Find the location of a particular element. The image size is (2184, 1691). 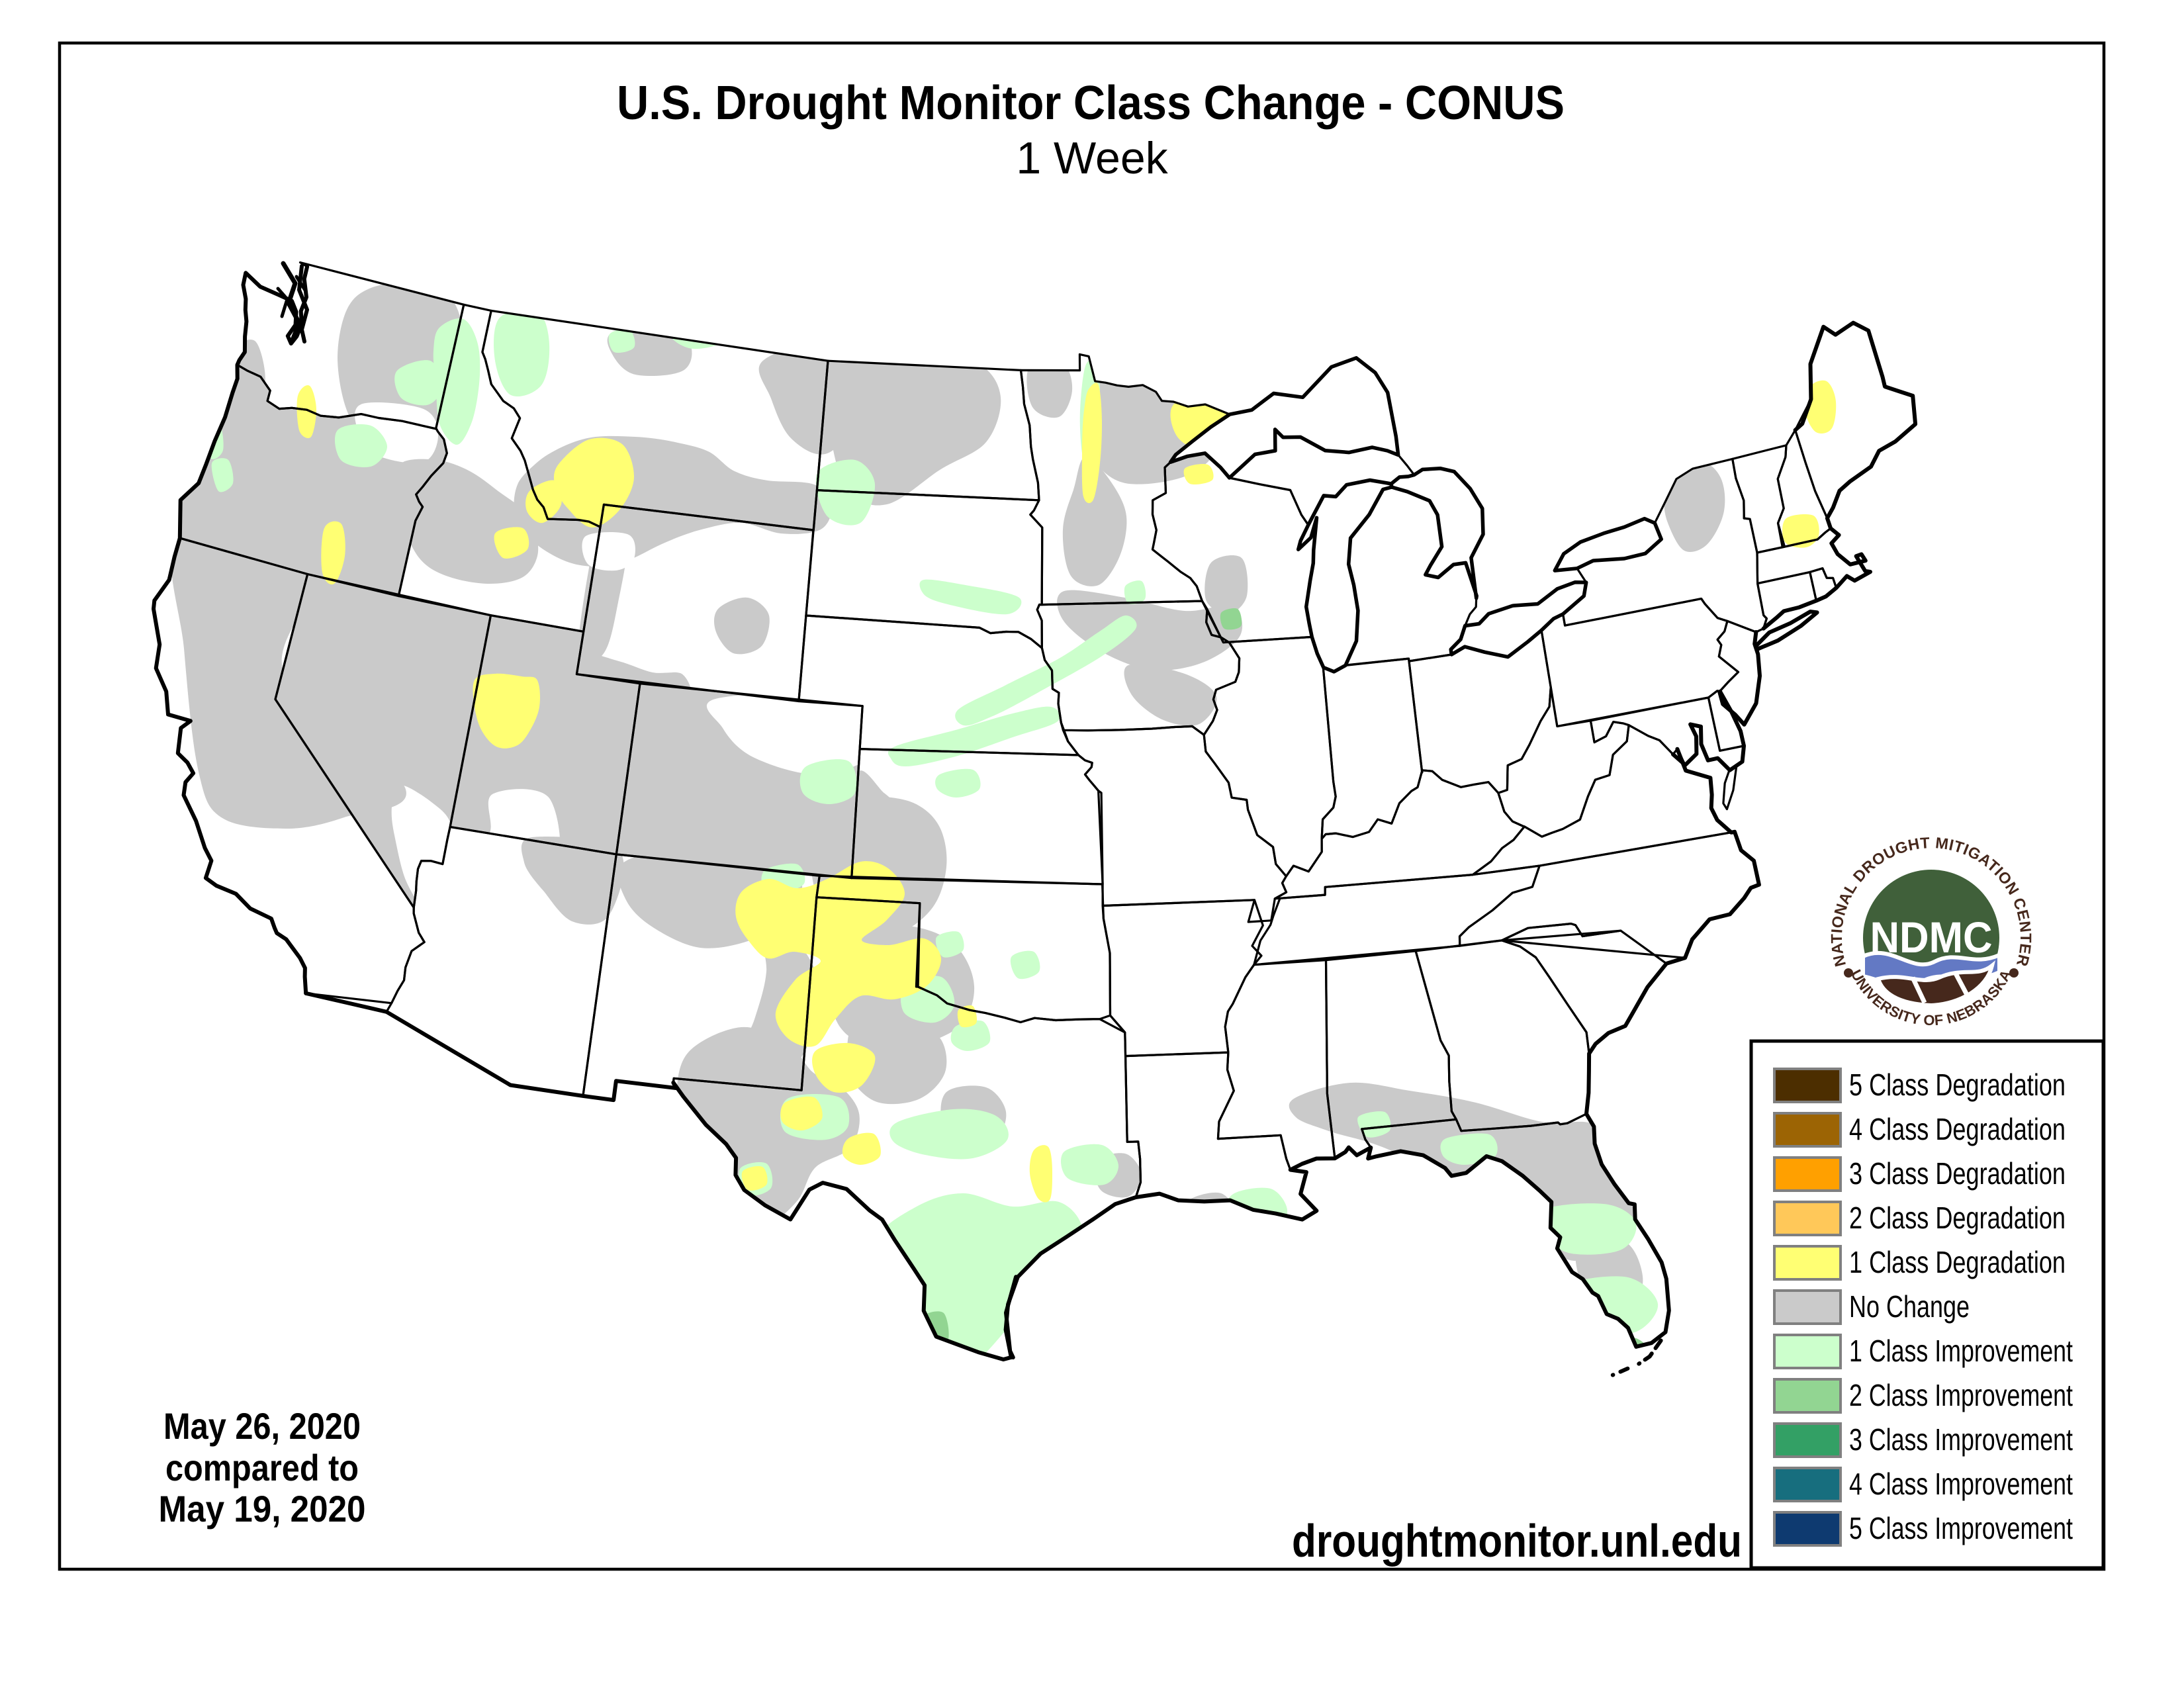

svg-text: 2 Class Improvement is located at coordinates (1961, 1395).